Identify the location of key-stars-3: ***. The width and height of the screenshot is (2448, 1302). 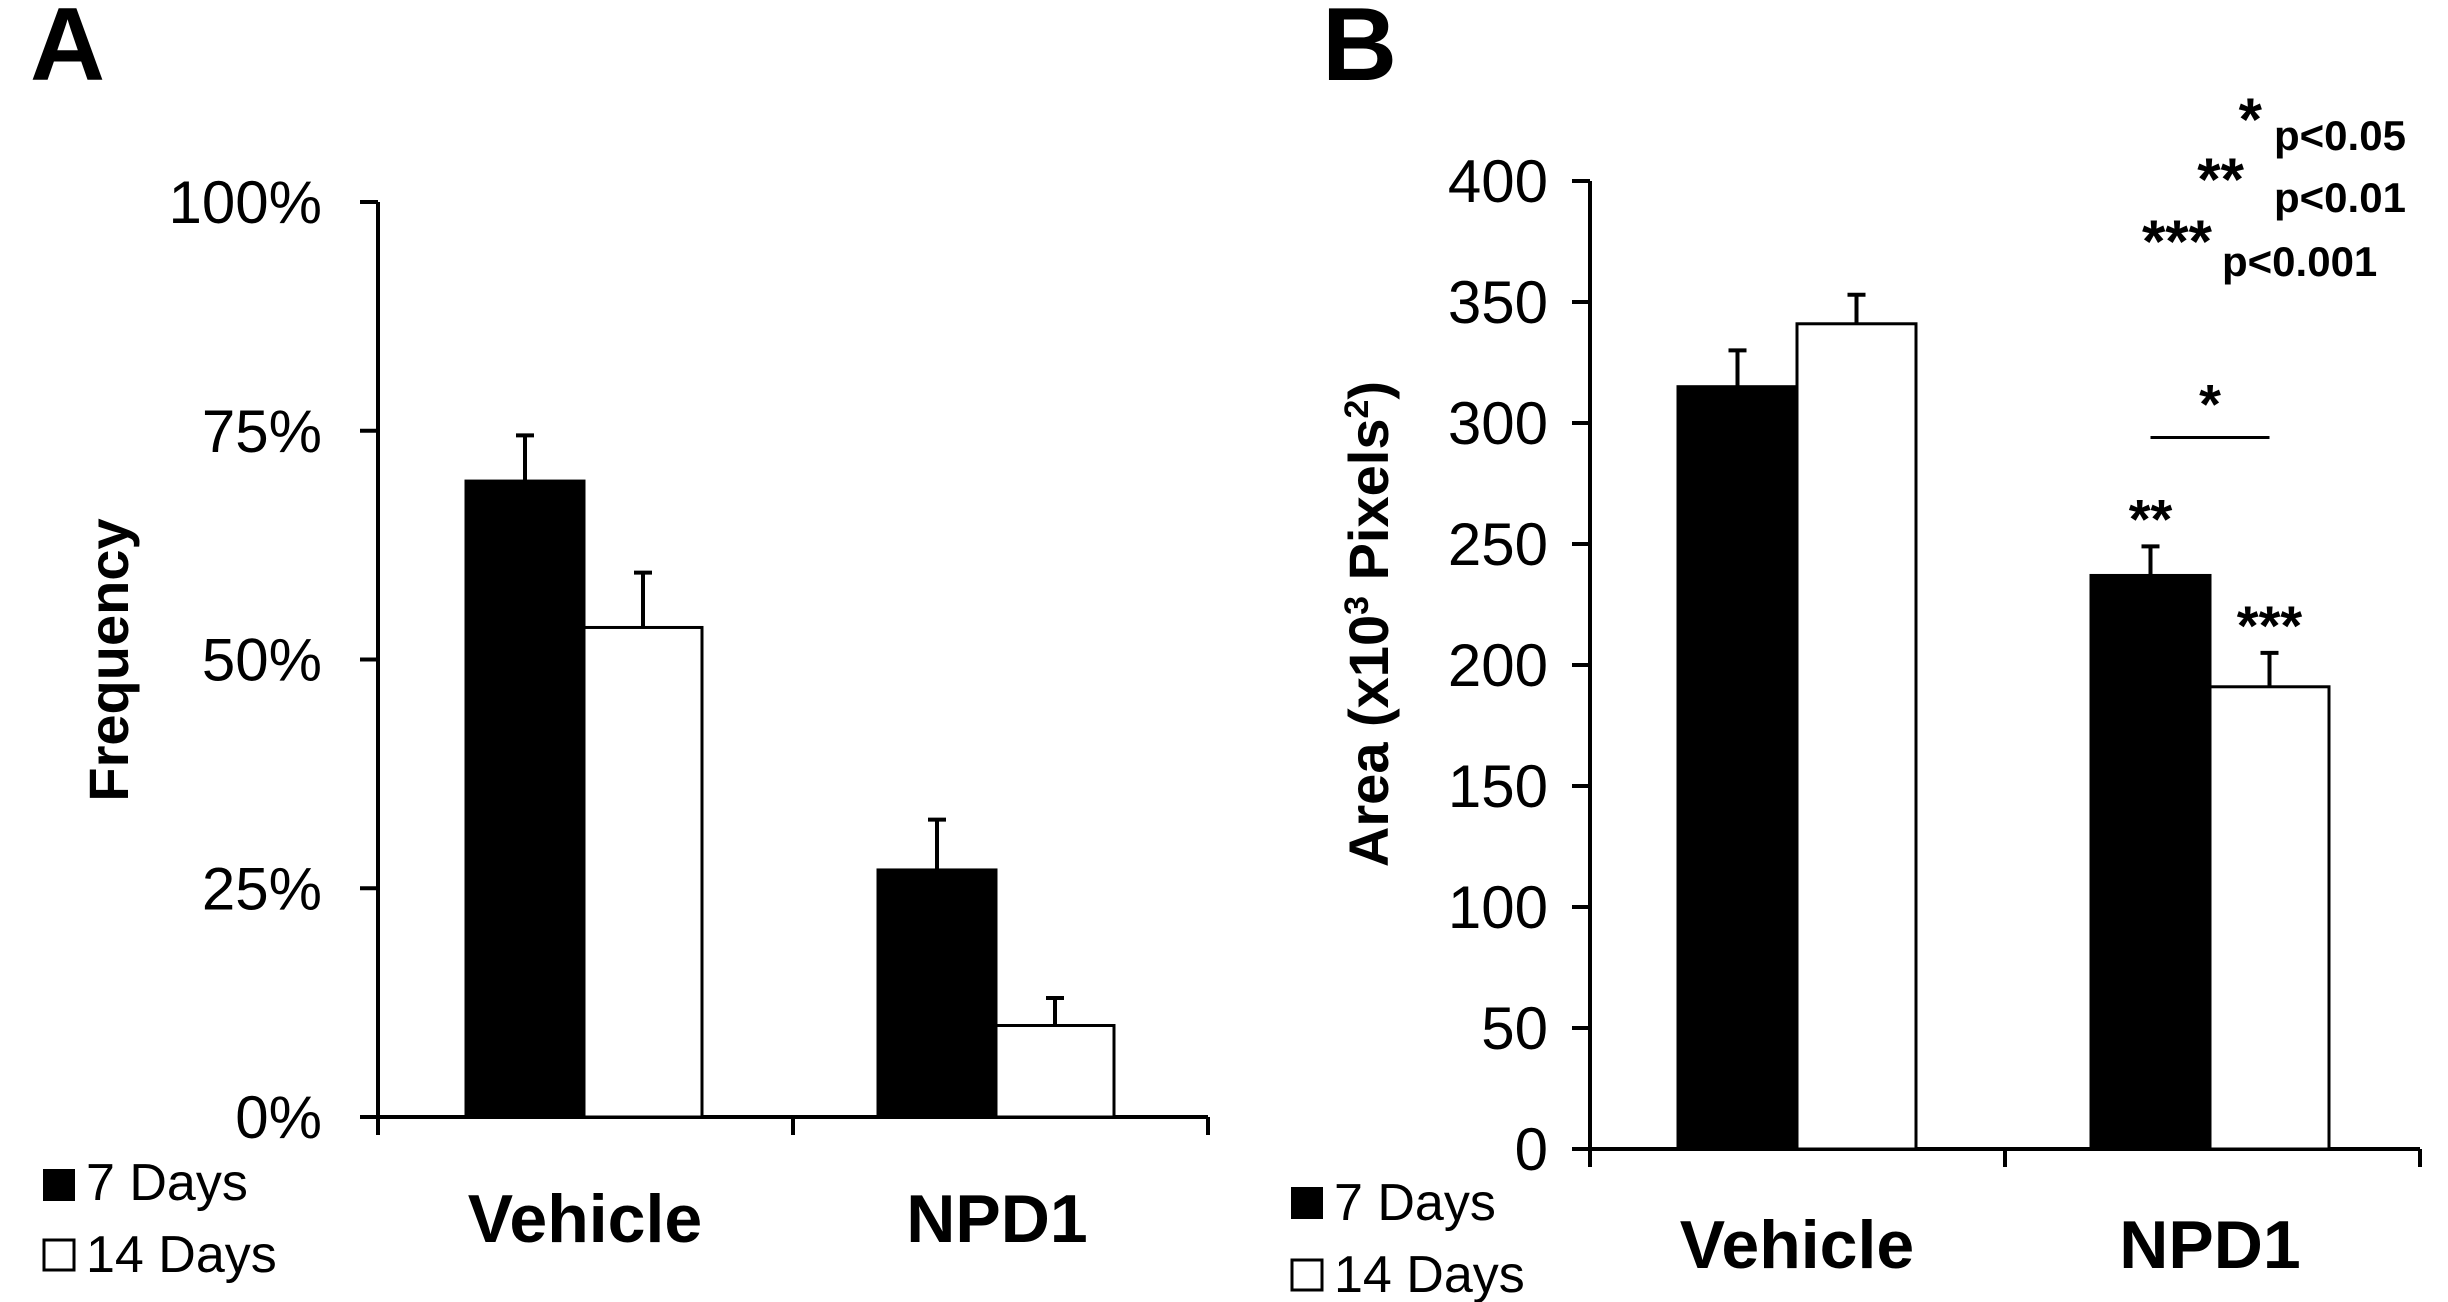
(2177, 241).